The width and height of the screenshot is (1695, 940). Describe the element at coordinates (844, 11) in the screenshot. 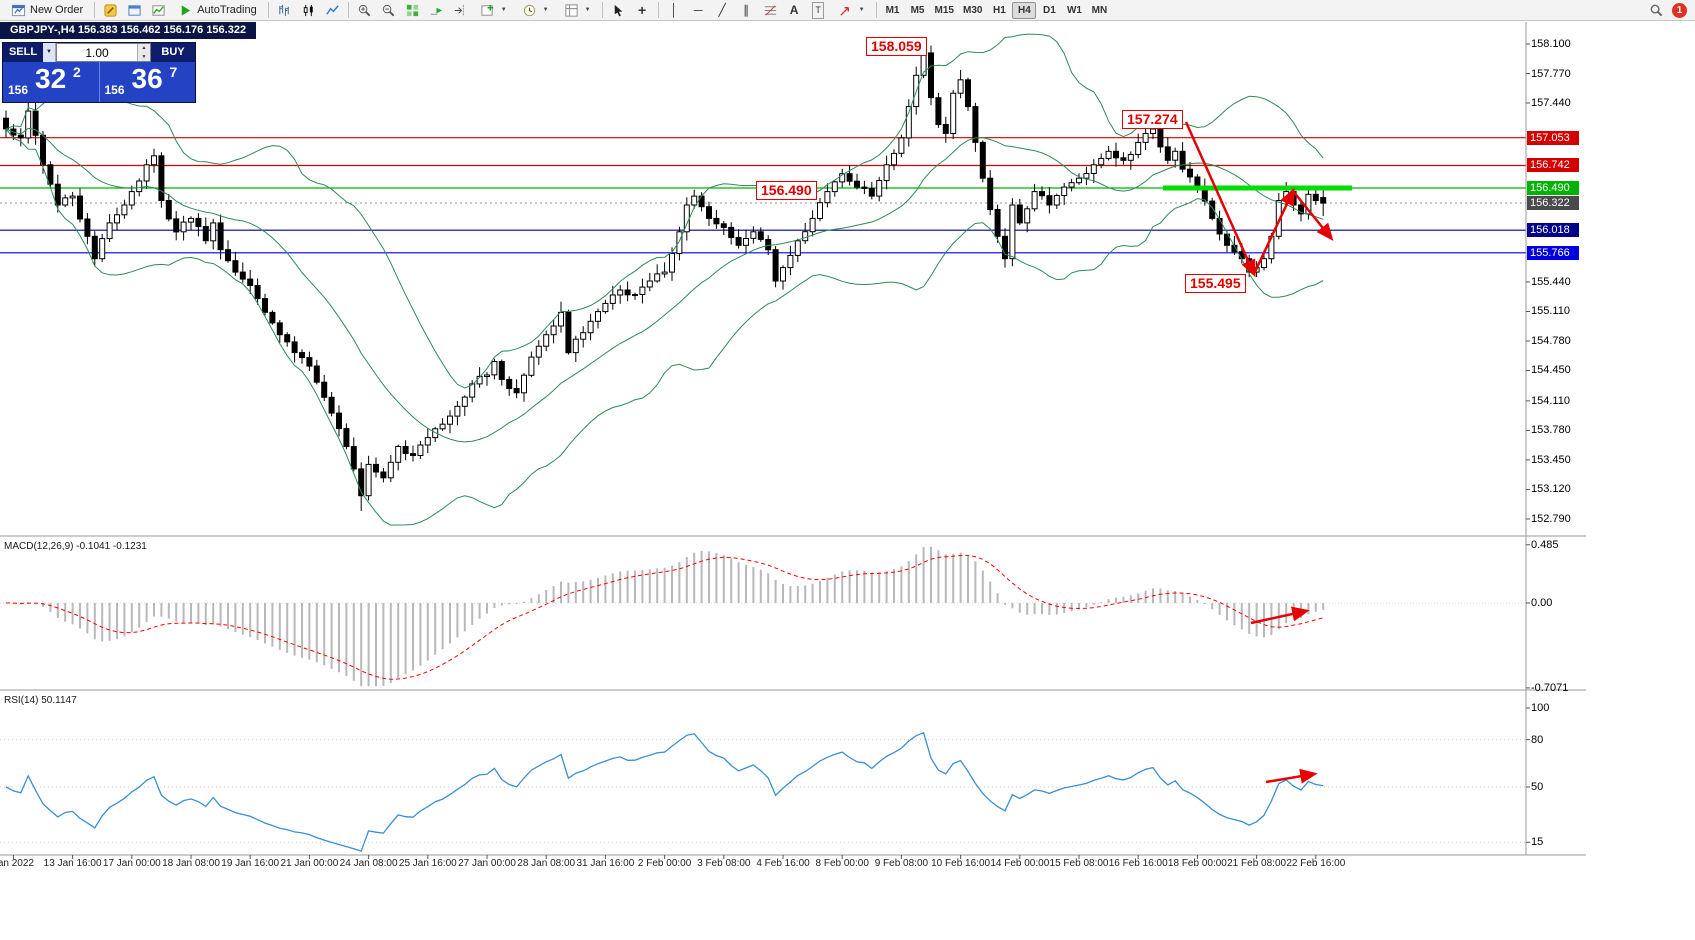

I see `arrow-tool-icon` at that location.